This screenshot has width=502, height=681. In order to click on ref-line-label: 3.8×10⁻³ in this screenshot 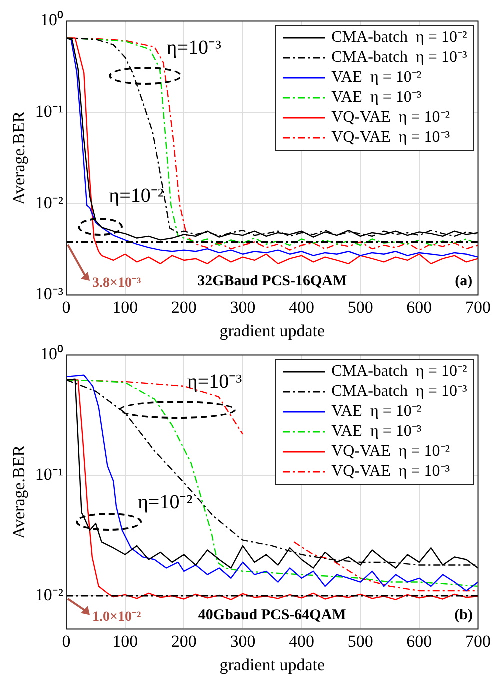, I will do `click(117, 283)`.